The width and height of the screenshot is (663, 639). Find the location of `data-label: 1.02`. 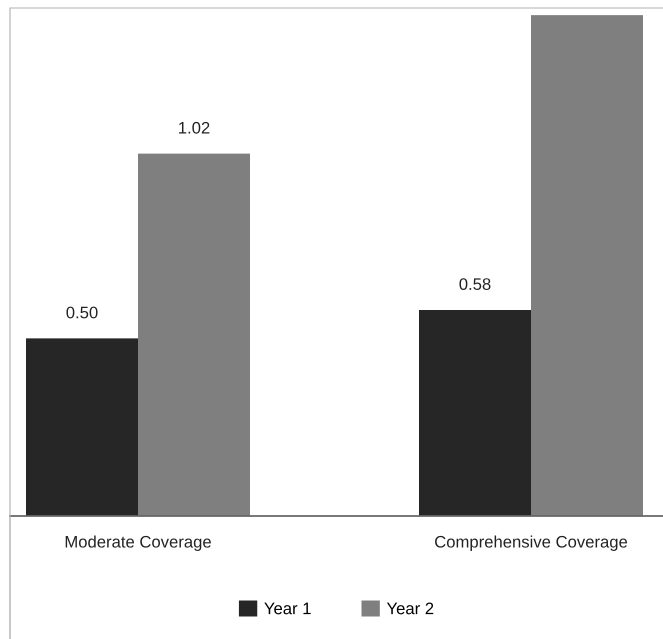

data-label: 1.02 is located at coordinates (194, 128).